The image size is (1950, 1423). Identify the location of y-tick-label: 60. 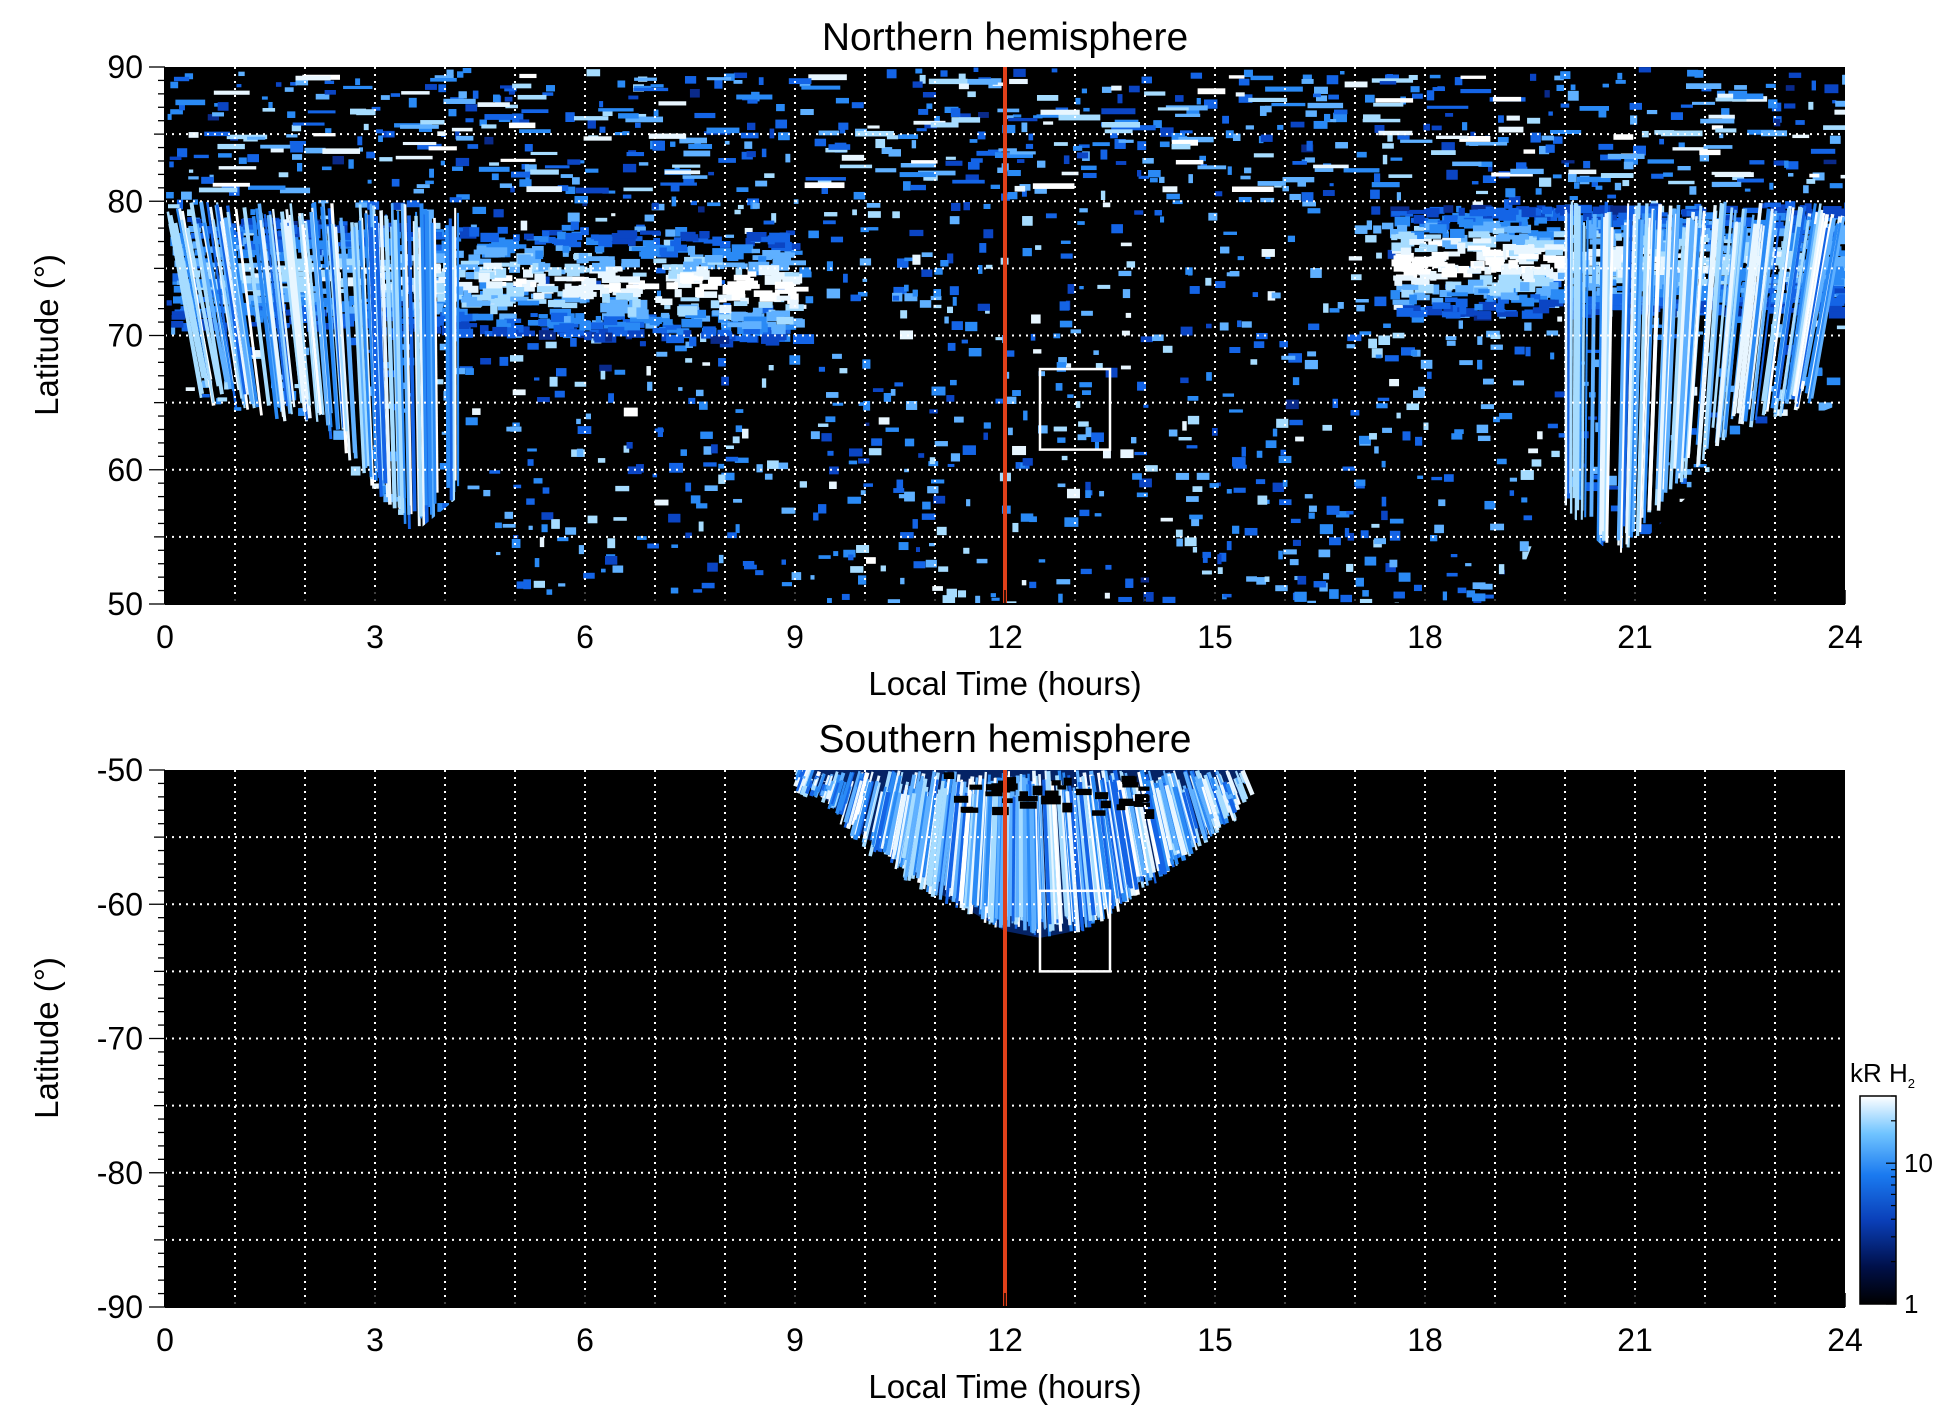
(125, 470).